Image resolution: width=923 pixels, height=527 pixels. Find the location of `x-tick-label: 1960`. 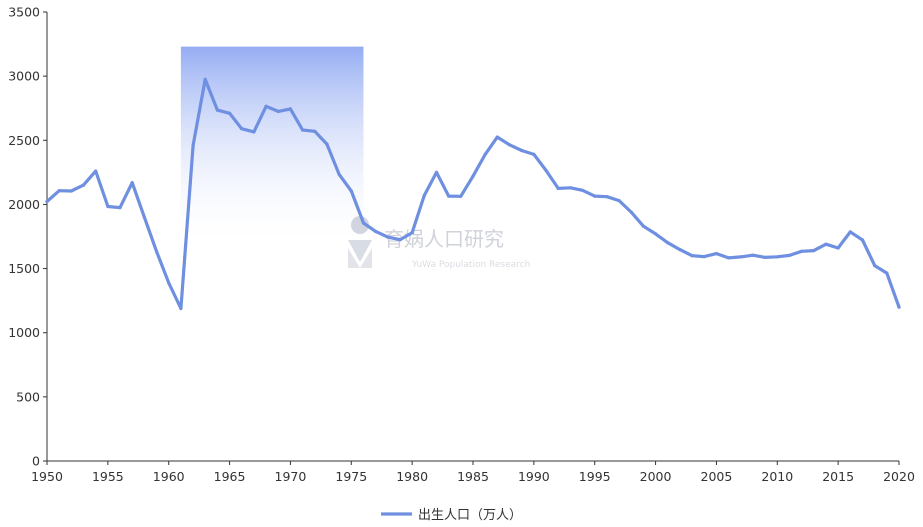

x-tick-label: 1960 is located at coordinates (169, 476).